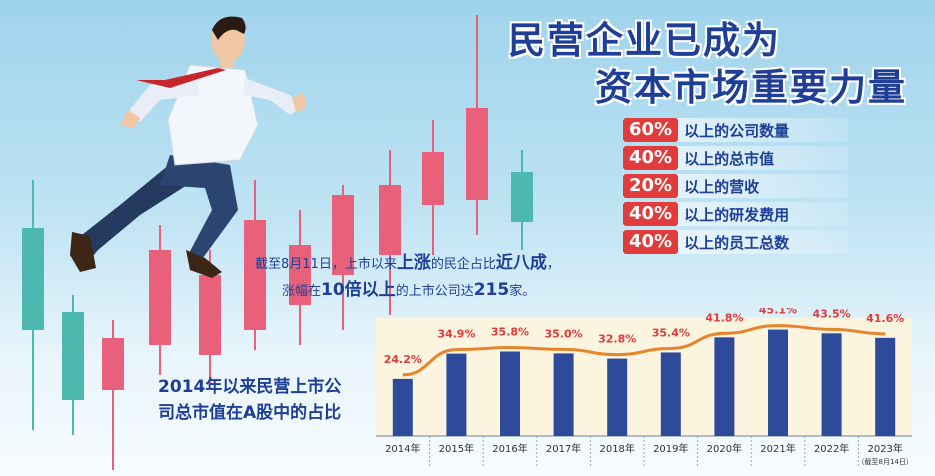 The image size is (935, 476). I want to click on chart-caption: 2014年以来民营上市公 司总市值在A股中的占比, so click(249, 400).